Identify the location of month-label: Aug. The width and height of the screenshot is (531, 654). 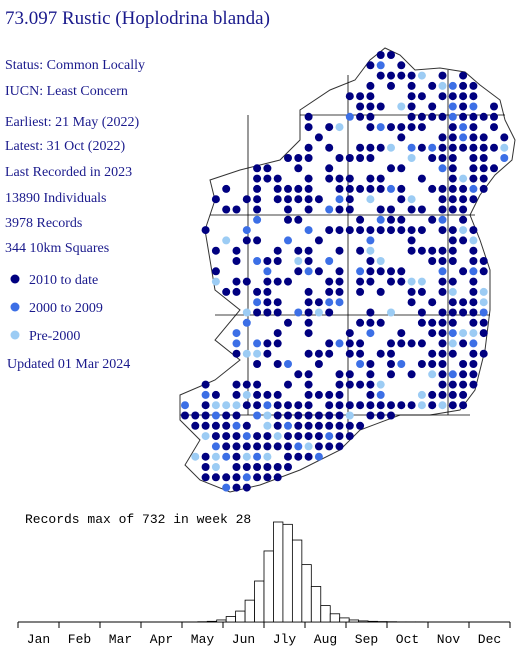
(325, 639).